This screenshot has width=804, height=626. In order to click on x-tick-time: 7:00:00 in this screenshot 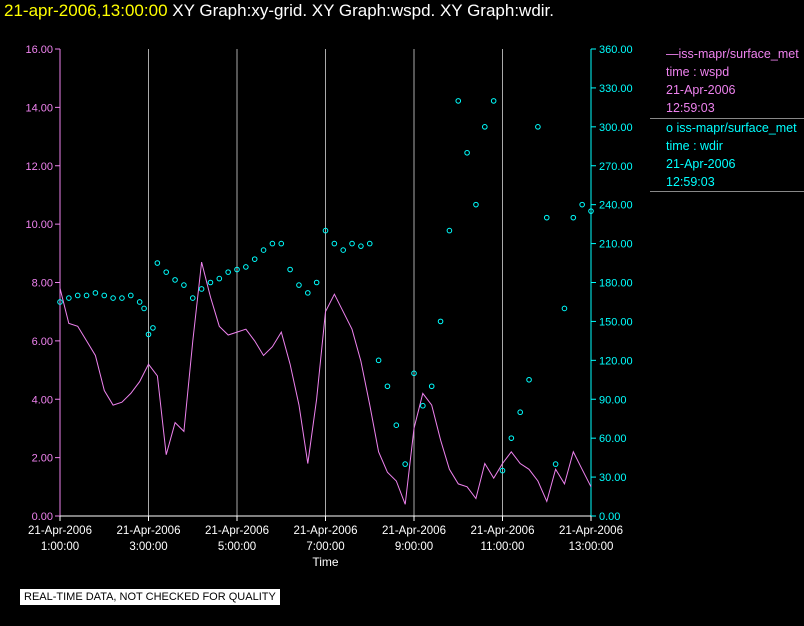, I will do `click(325, 547)`.